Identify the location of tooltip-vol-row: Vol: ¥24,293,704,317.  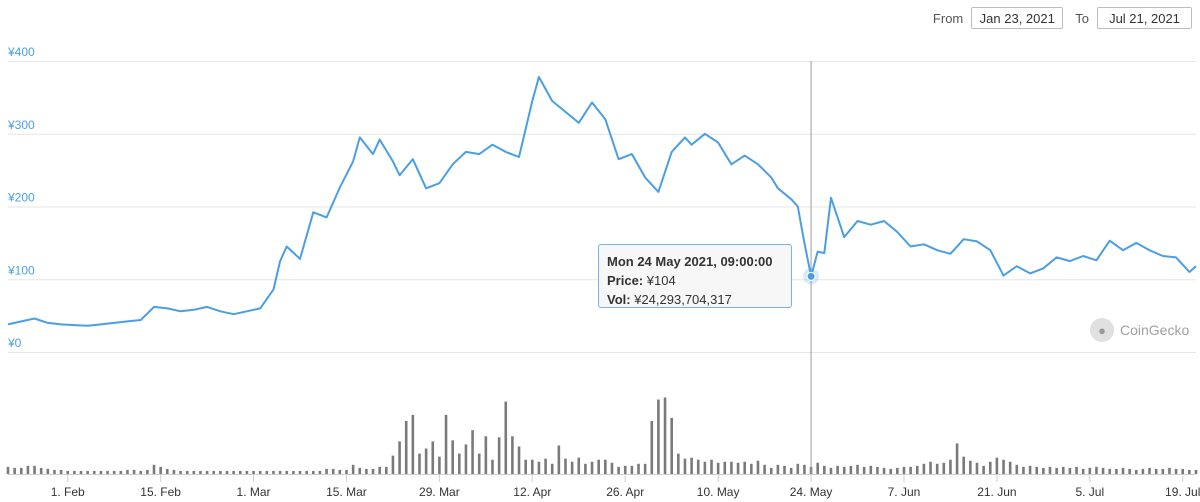
(695, 299).